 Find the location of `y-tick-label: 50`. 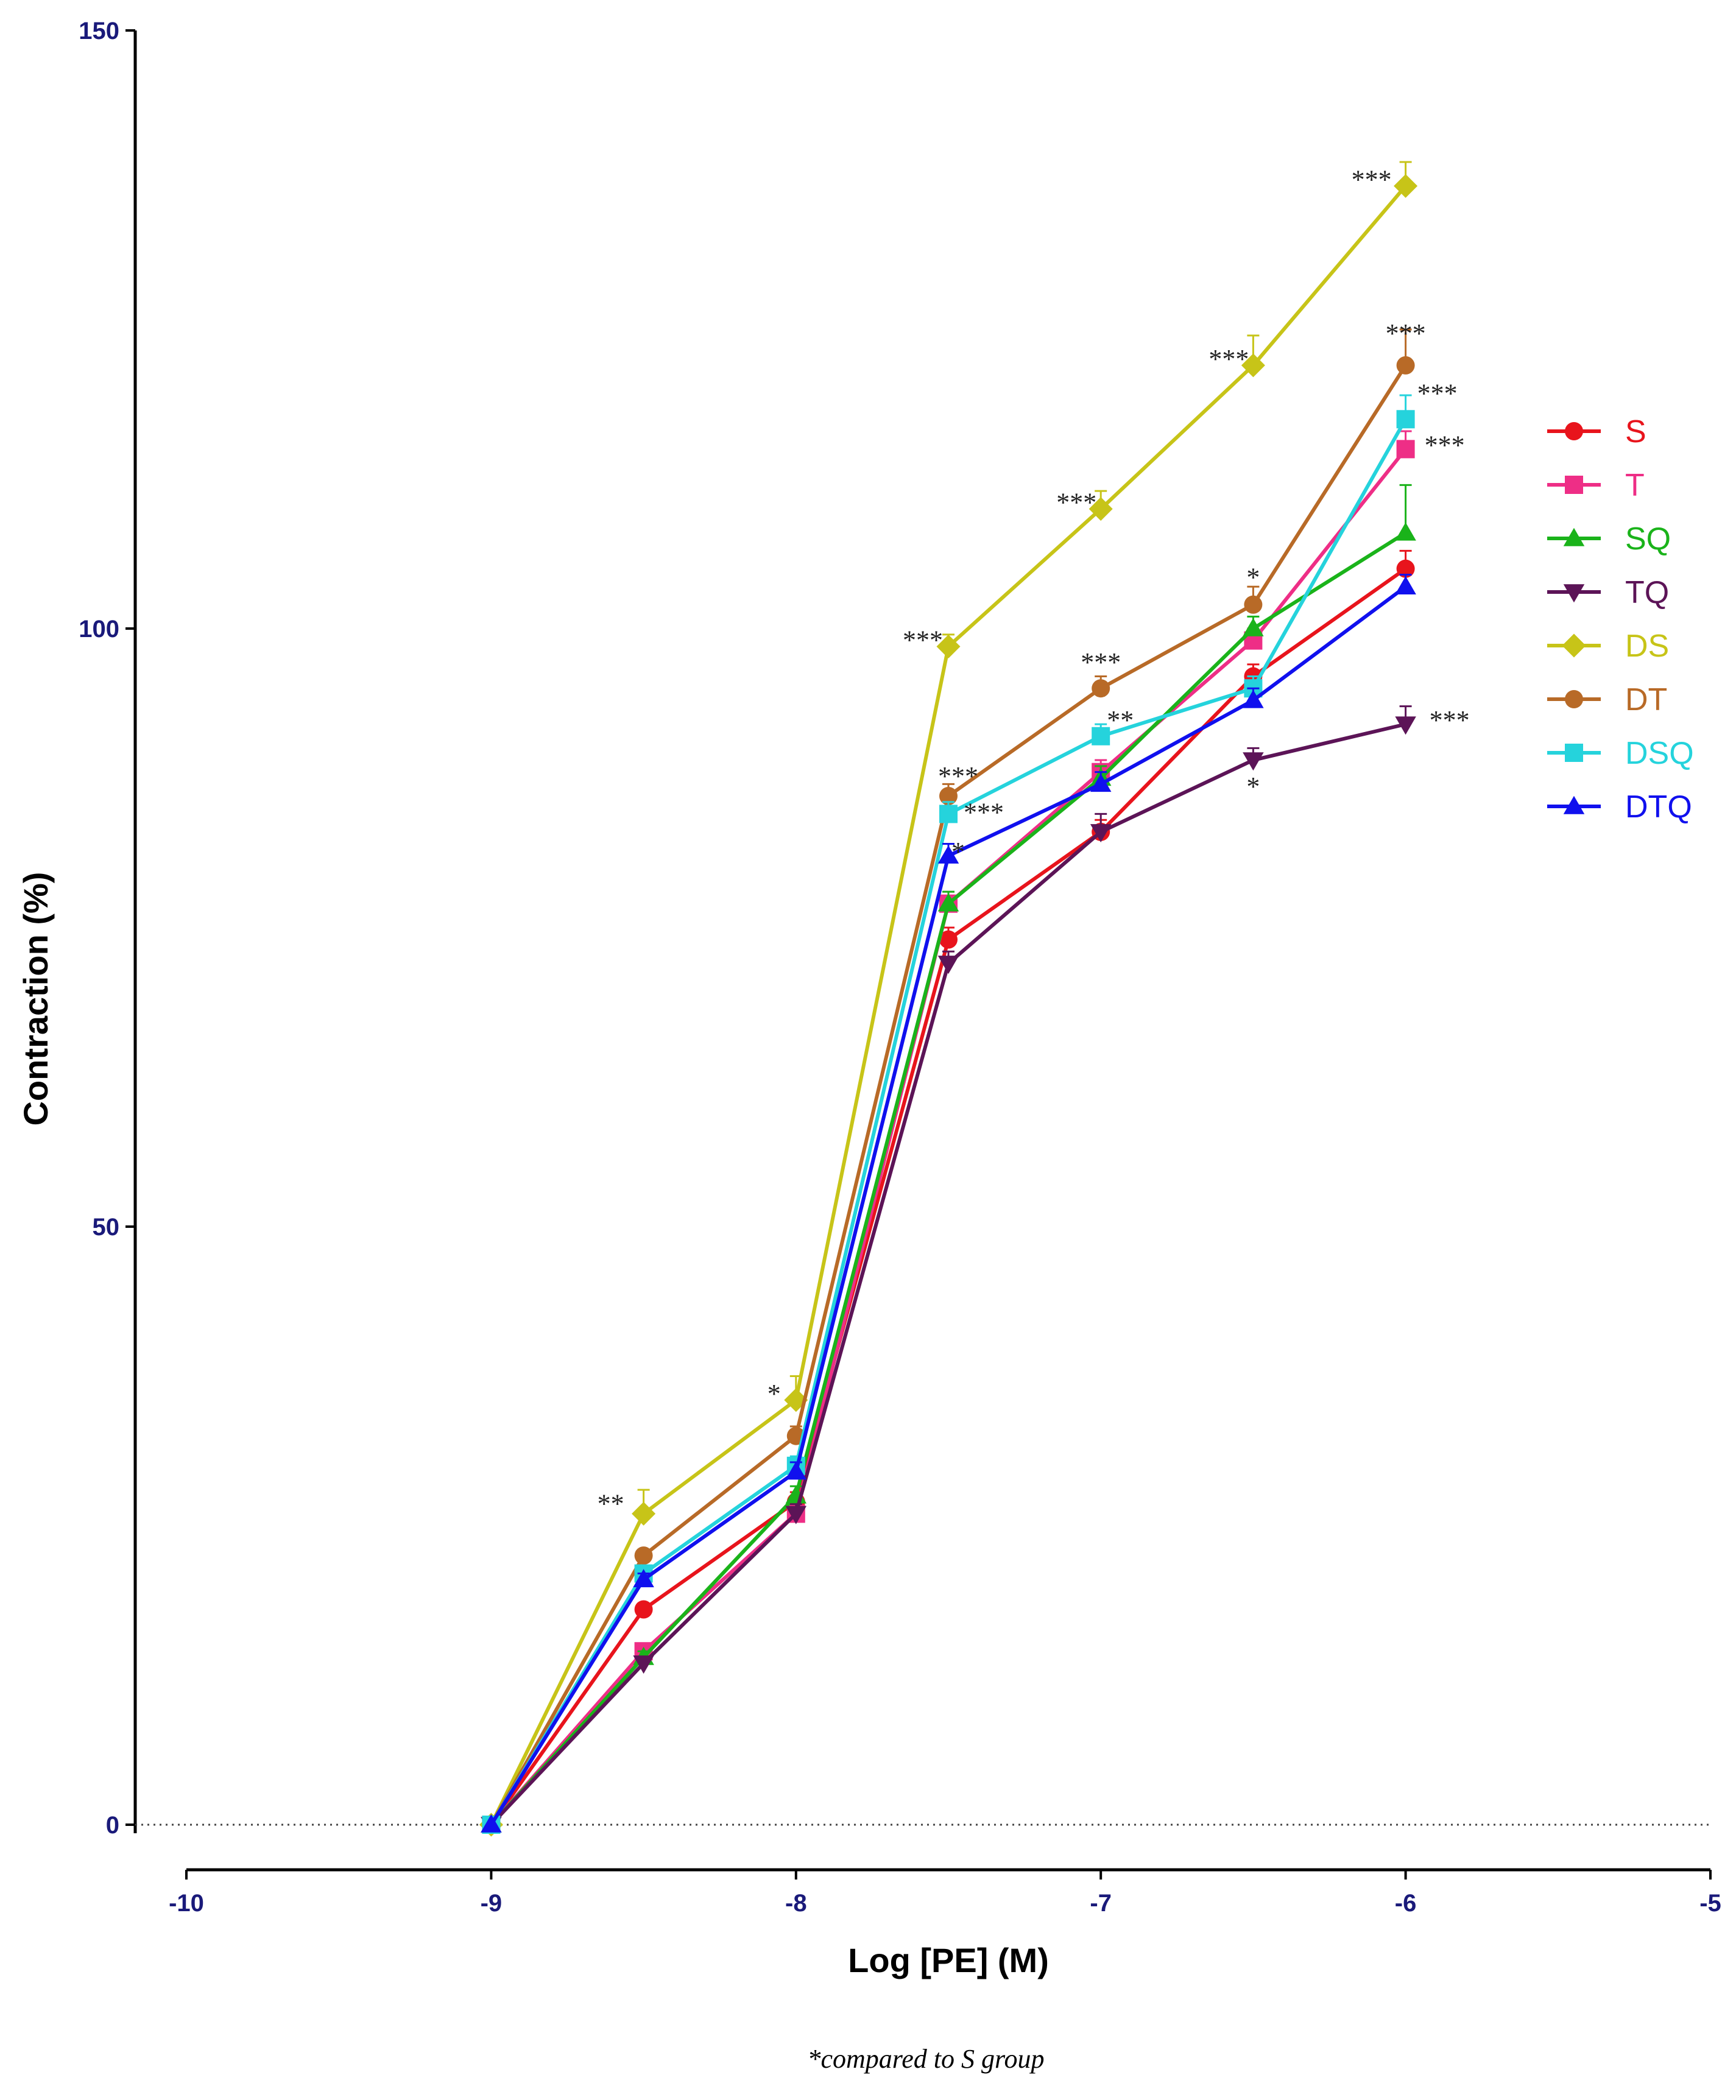

y-tick-label: 50 is located at coordinates (106, 1227).